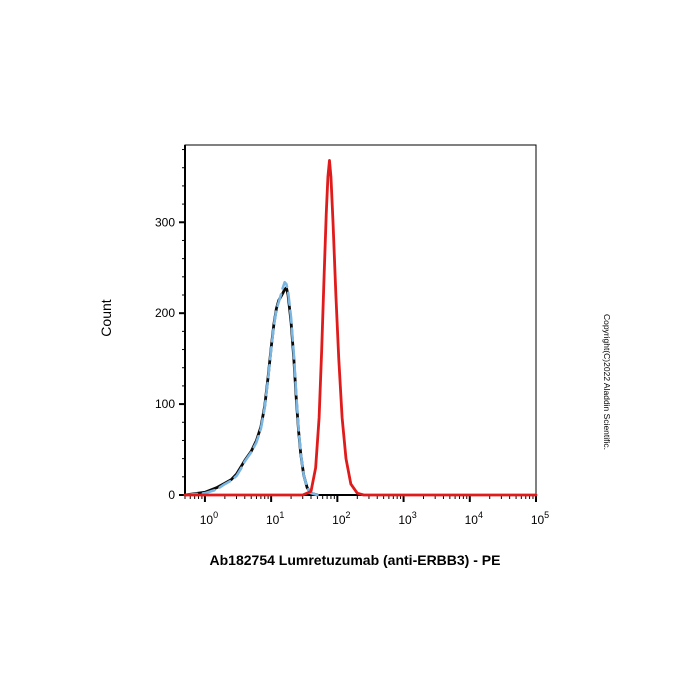 The image size is (700, 700). Describe the element at coordinates (106, 317) in the screenshot. I see `y-axis-title: Count` at that location.